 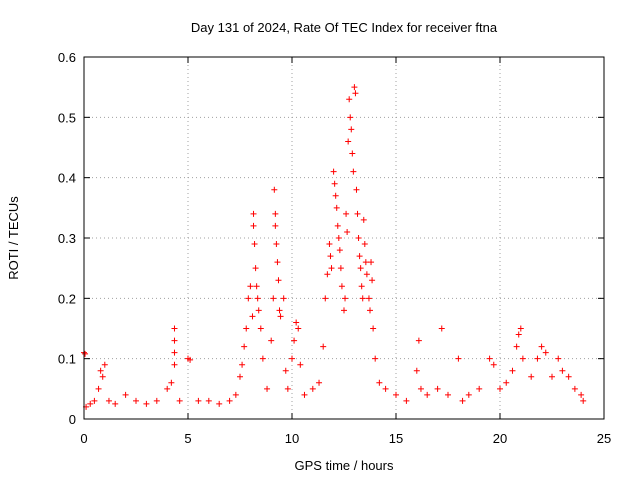 I want to click on y-axis-label: ROTI / TECUs, so click(x=13, y=238).